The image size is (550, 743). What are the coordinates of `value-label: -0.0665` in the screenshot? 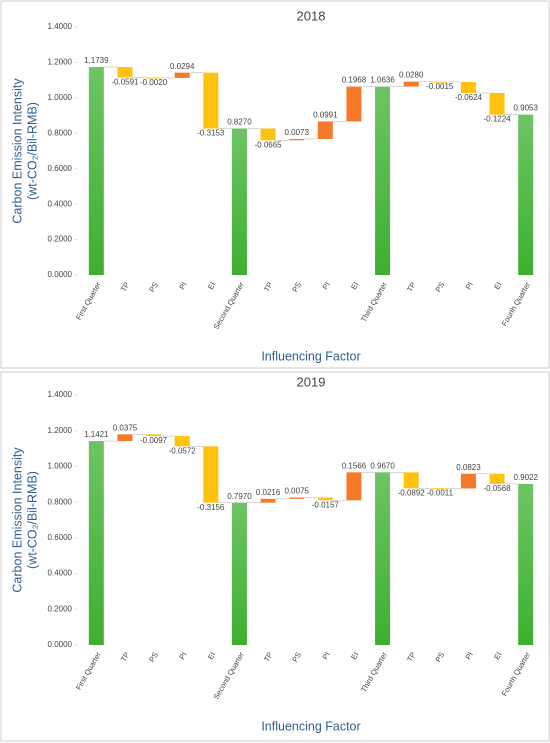 It's located at (268, 144).